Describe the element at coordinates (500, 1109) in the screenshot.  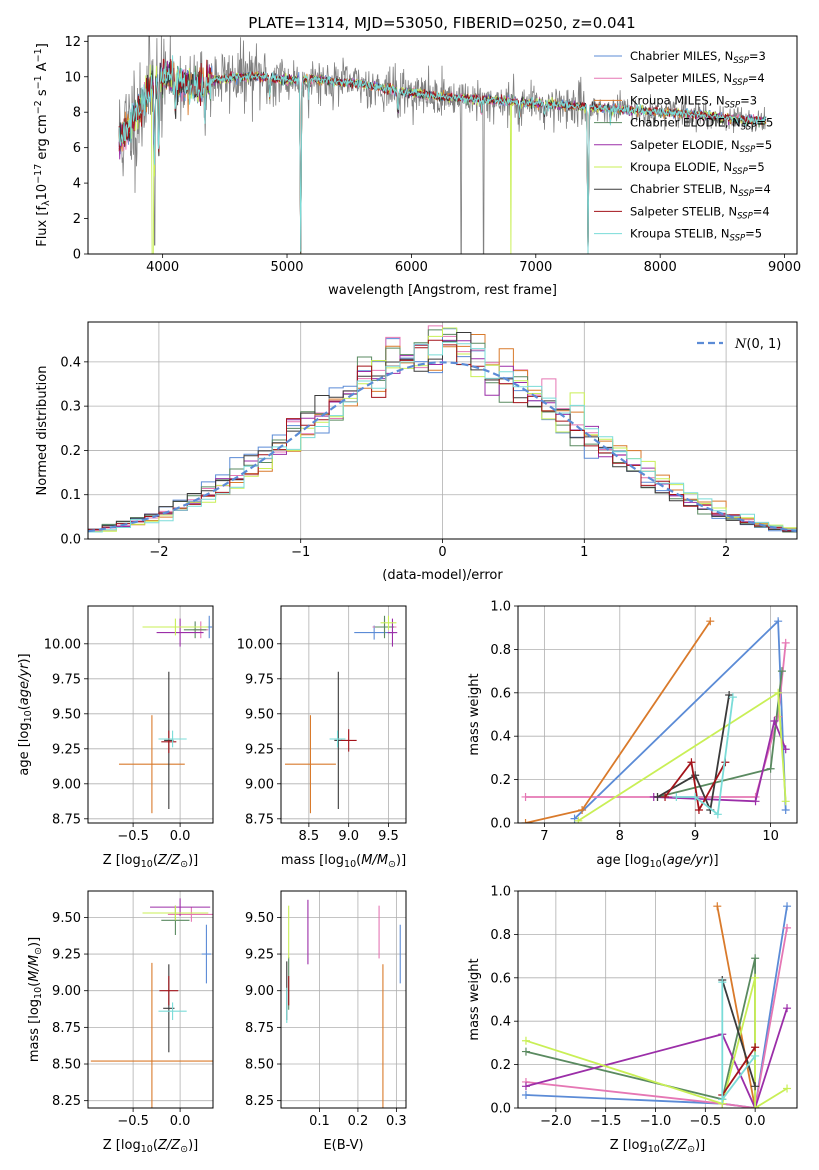
I see `y-tick-label: 0.0` at that location.